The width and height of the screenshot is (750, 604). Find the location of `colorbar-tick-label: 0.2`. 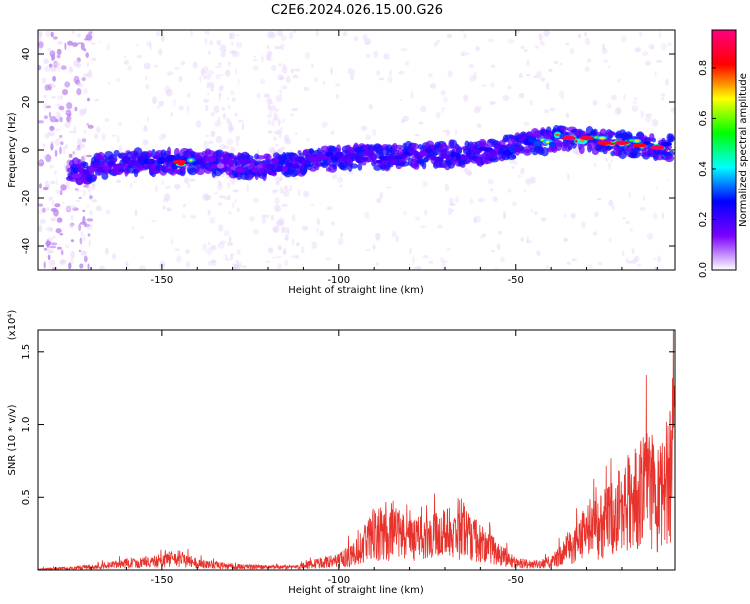

colorbar-tick-label: 0.2 is located at coordinates (703, 220).